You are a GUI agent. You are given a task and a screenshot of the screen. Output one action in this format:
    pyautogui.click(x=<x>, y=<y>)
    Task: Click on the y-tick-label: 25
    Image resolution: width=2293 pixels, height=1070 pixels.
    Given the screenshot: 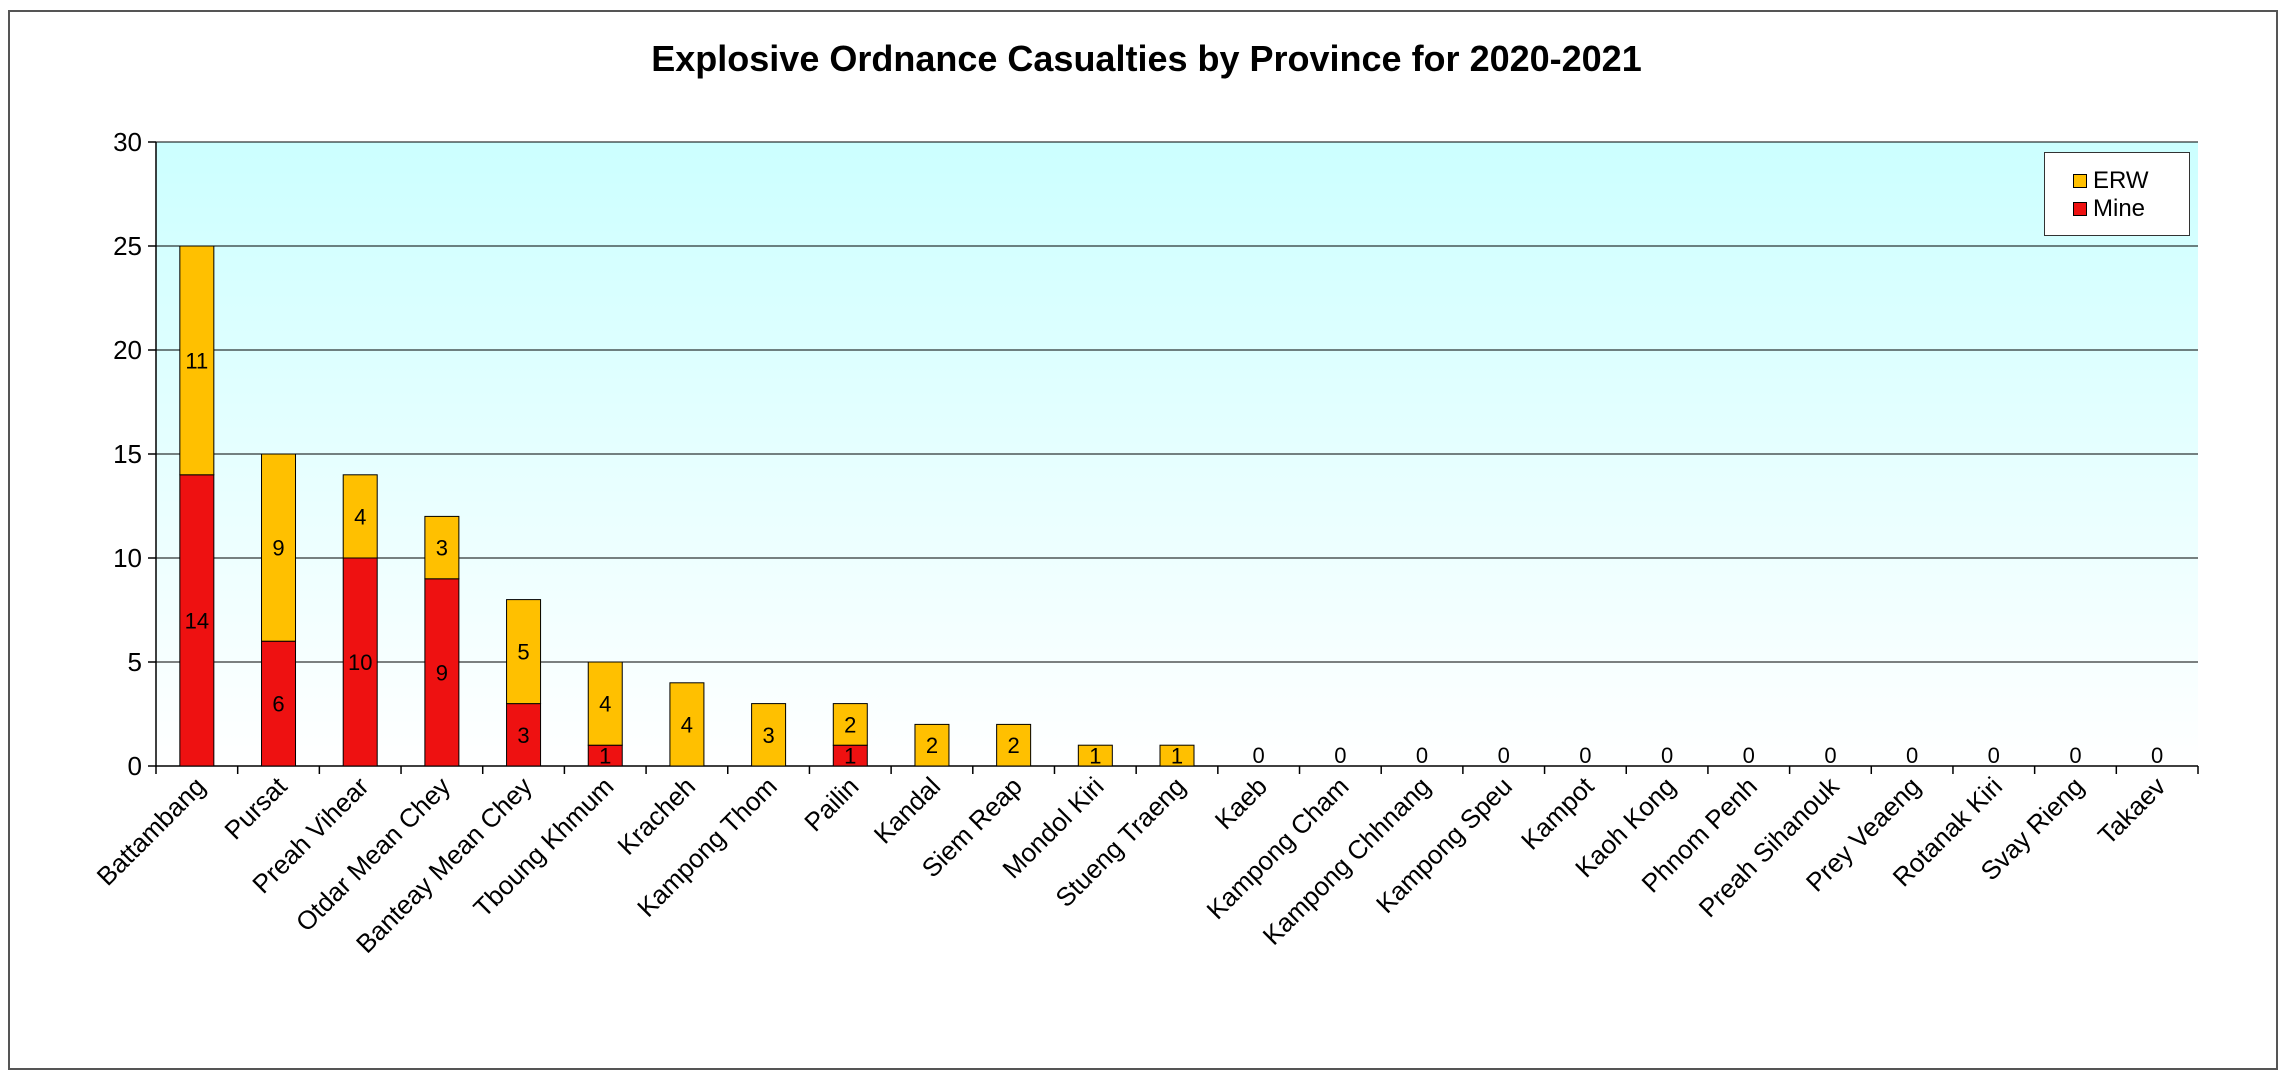 What is the action you would take?
    pyautogui.click(x=127, y=246)
    